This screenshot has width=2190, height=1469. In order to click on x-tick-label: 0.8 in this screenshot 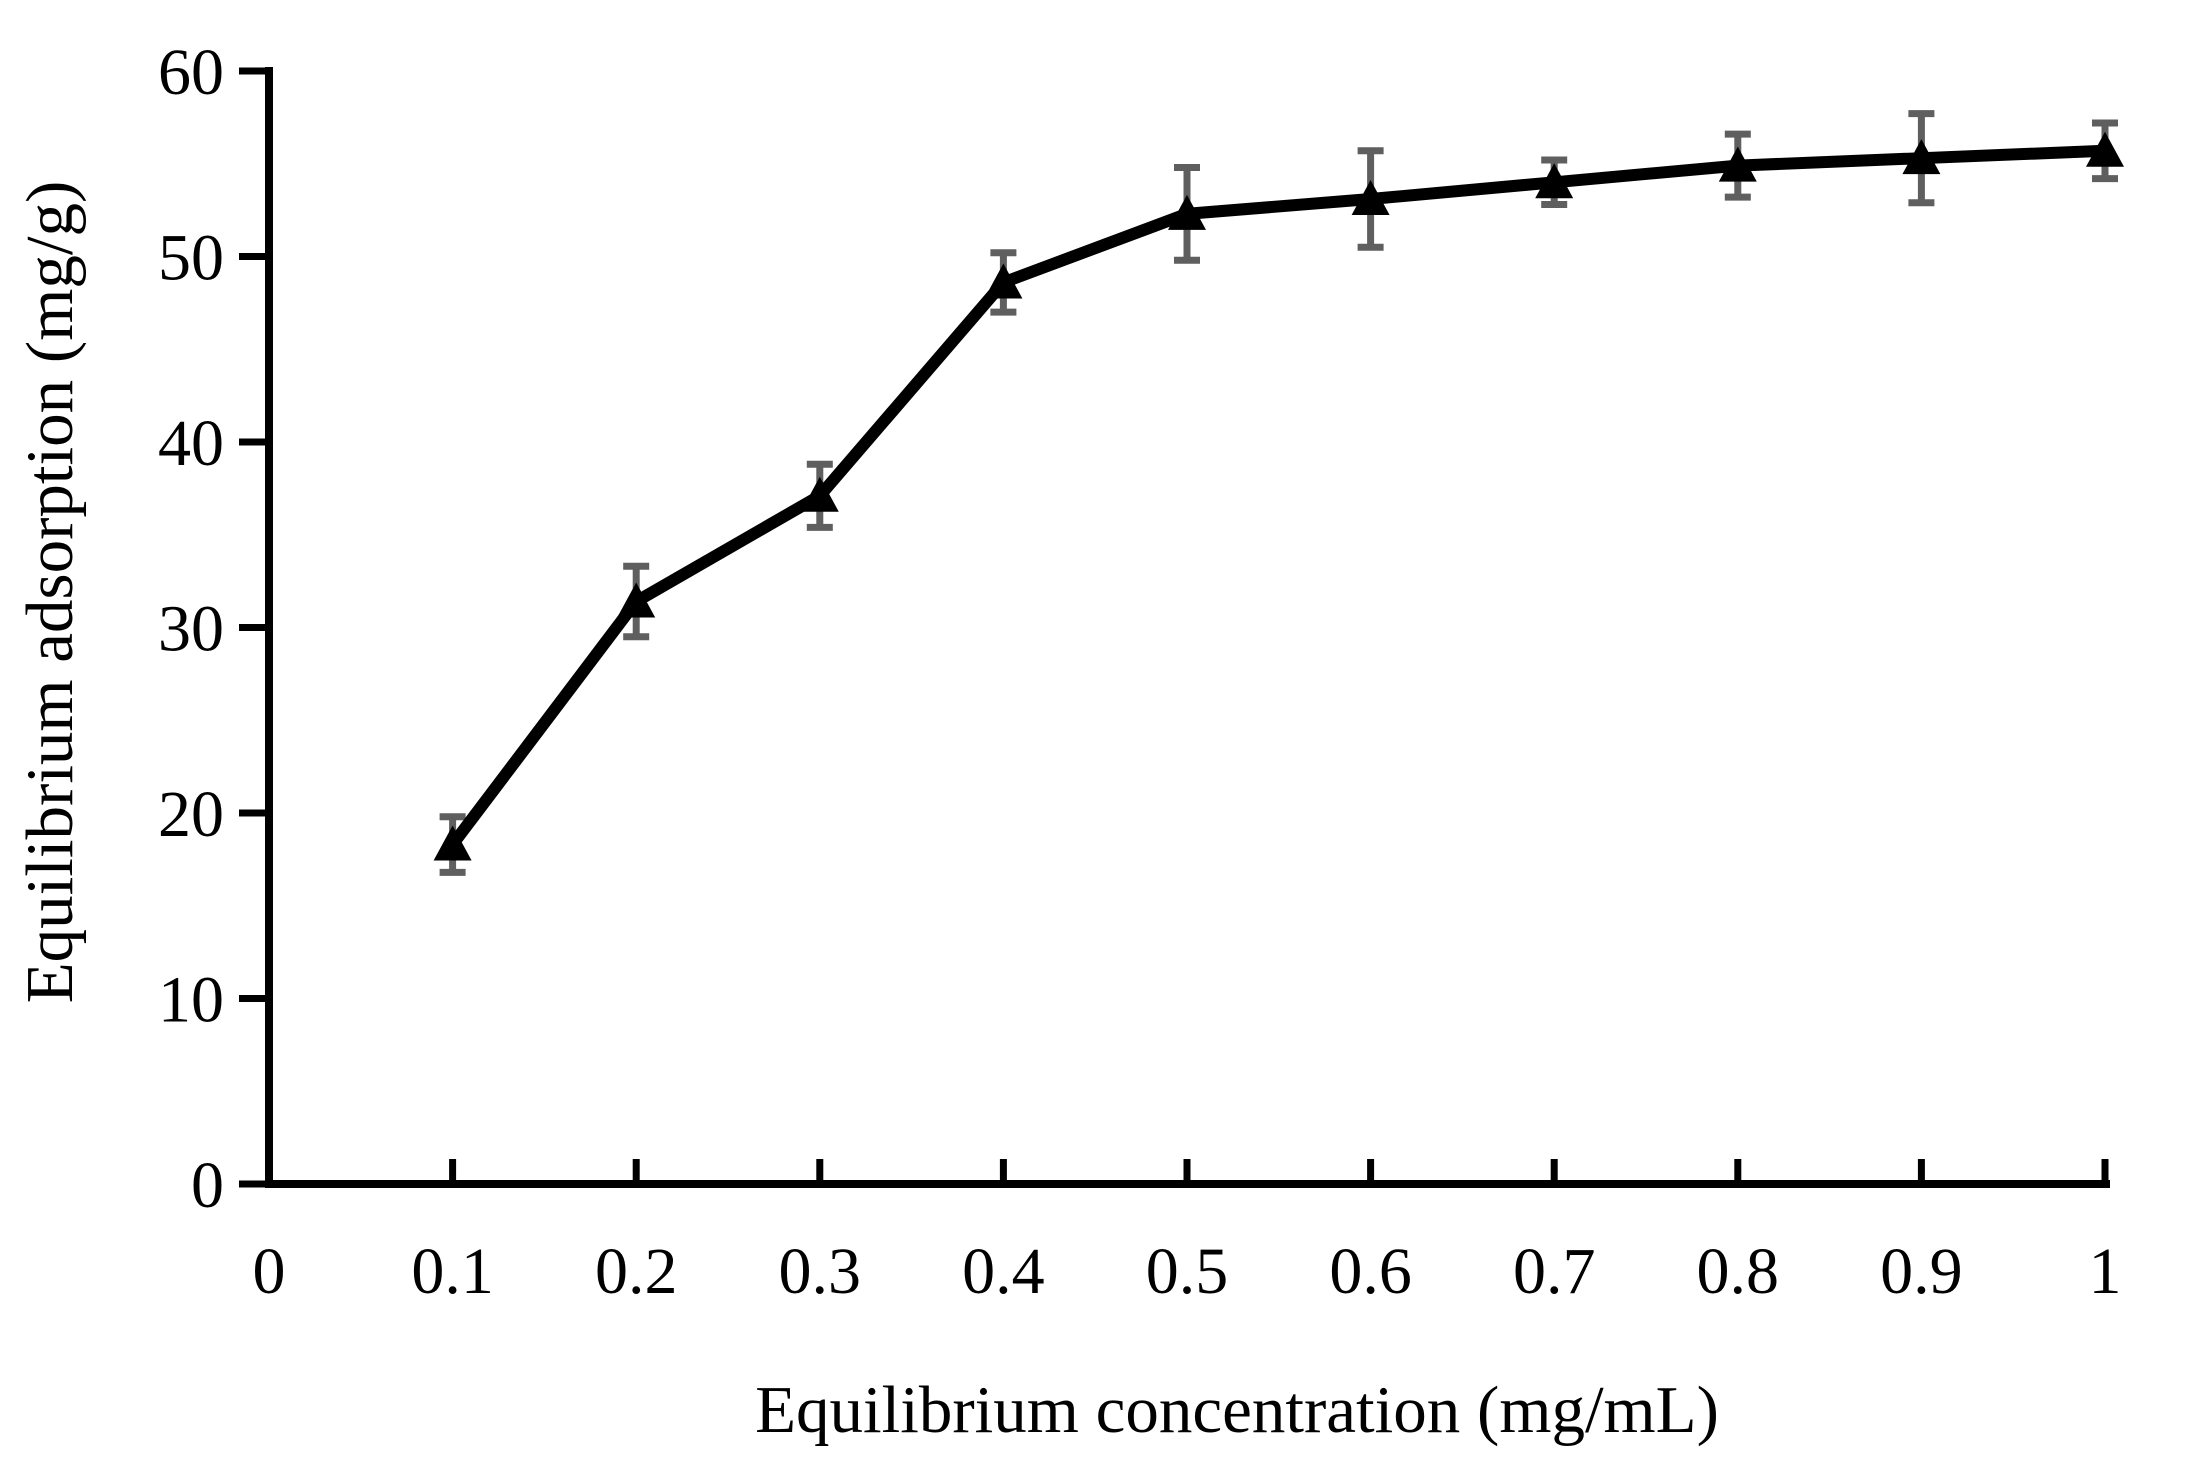, I will do `click(1738, 1271)`.